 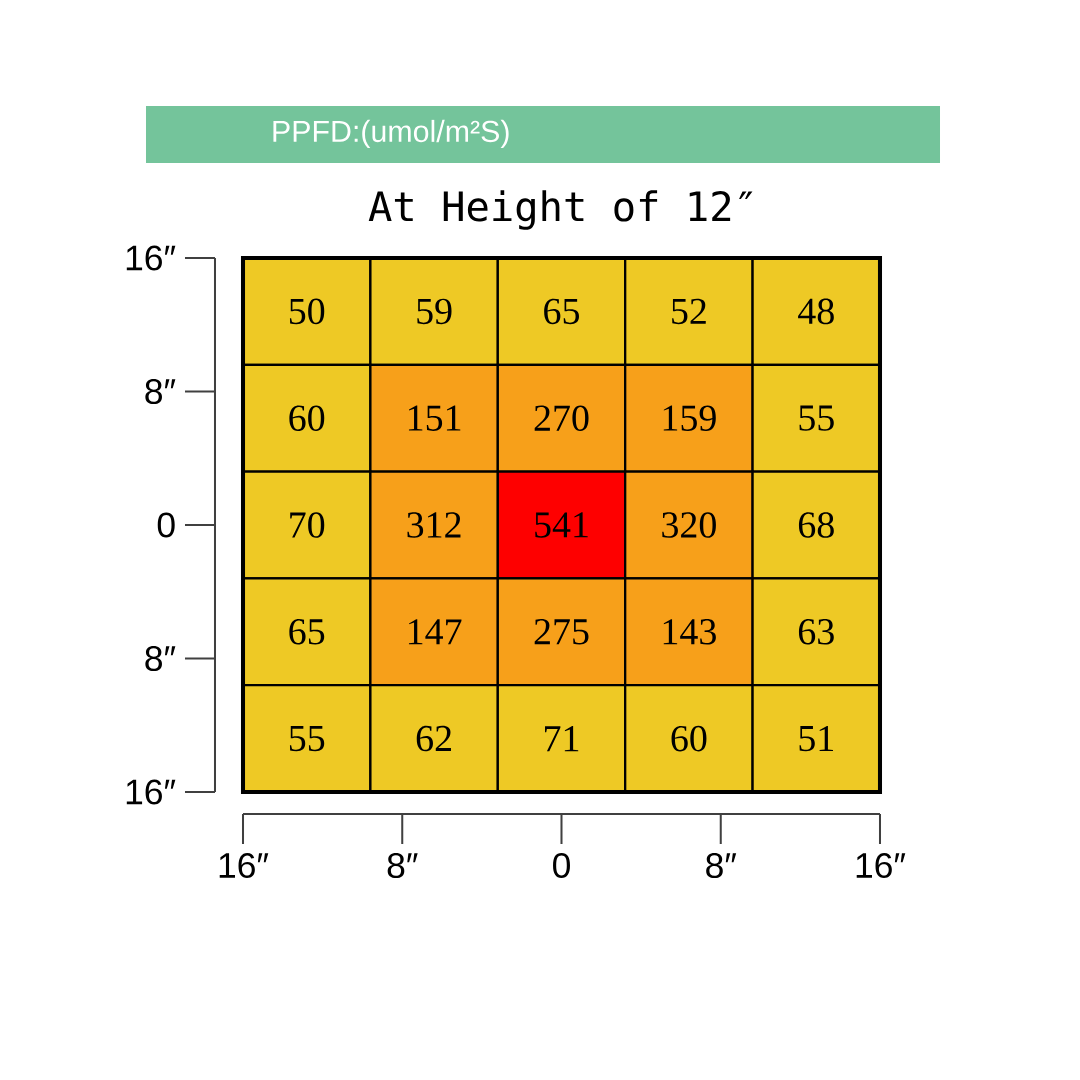 I want to click on data-label: 63, so click(x=816, y=632).